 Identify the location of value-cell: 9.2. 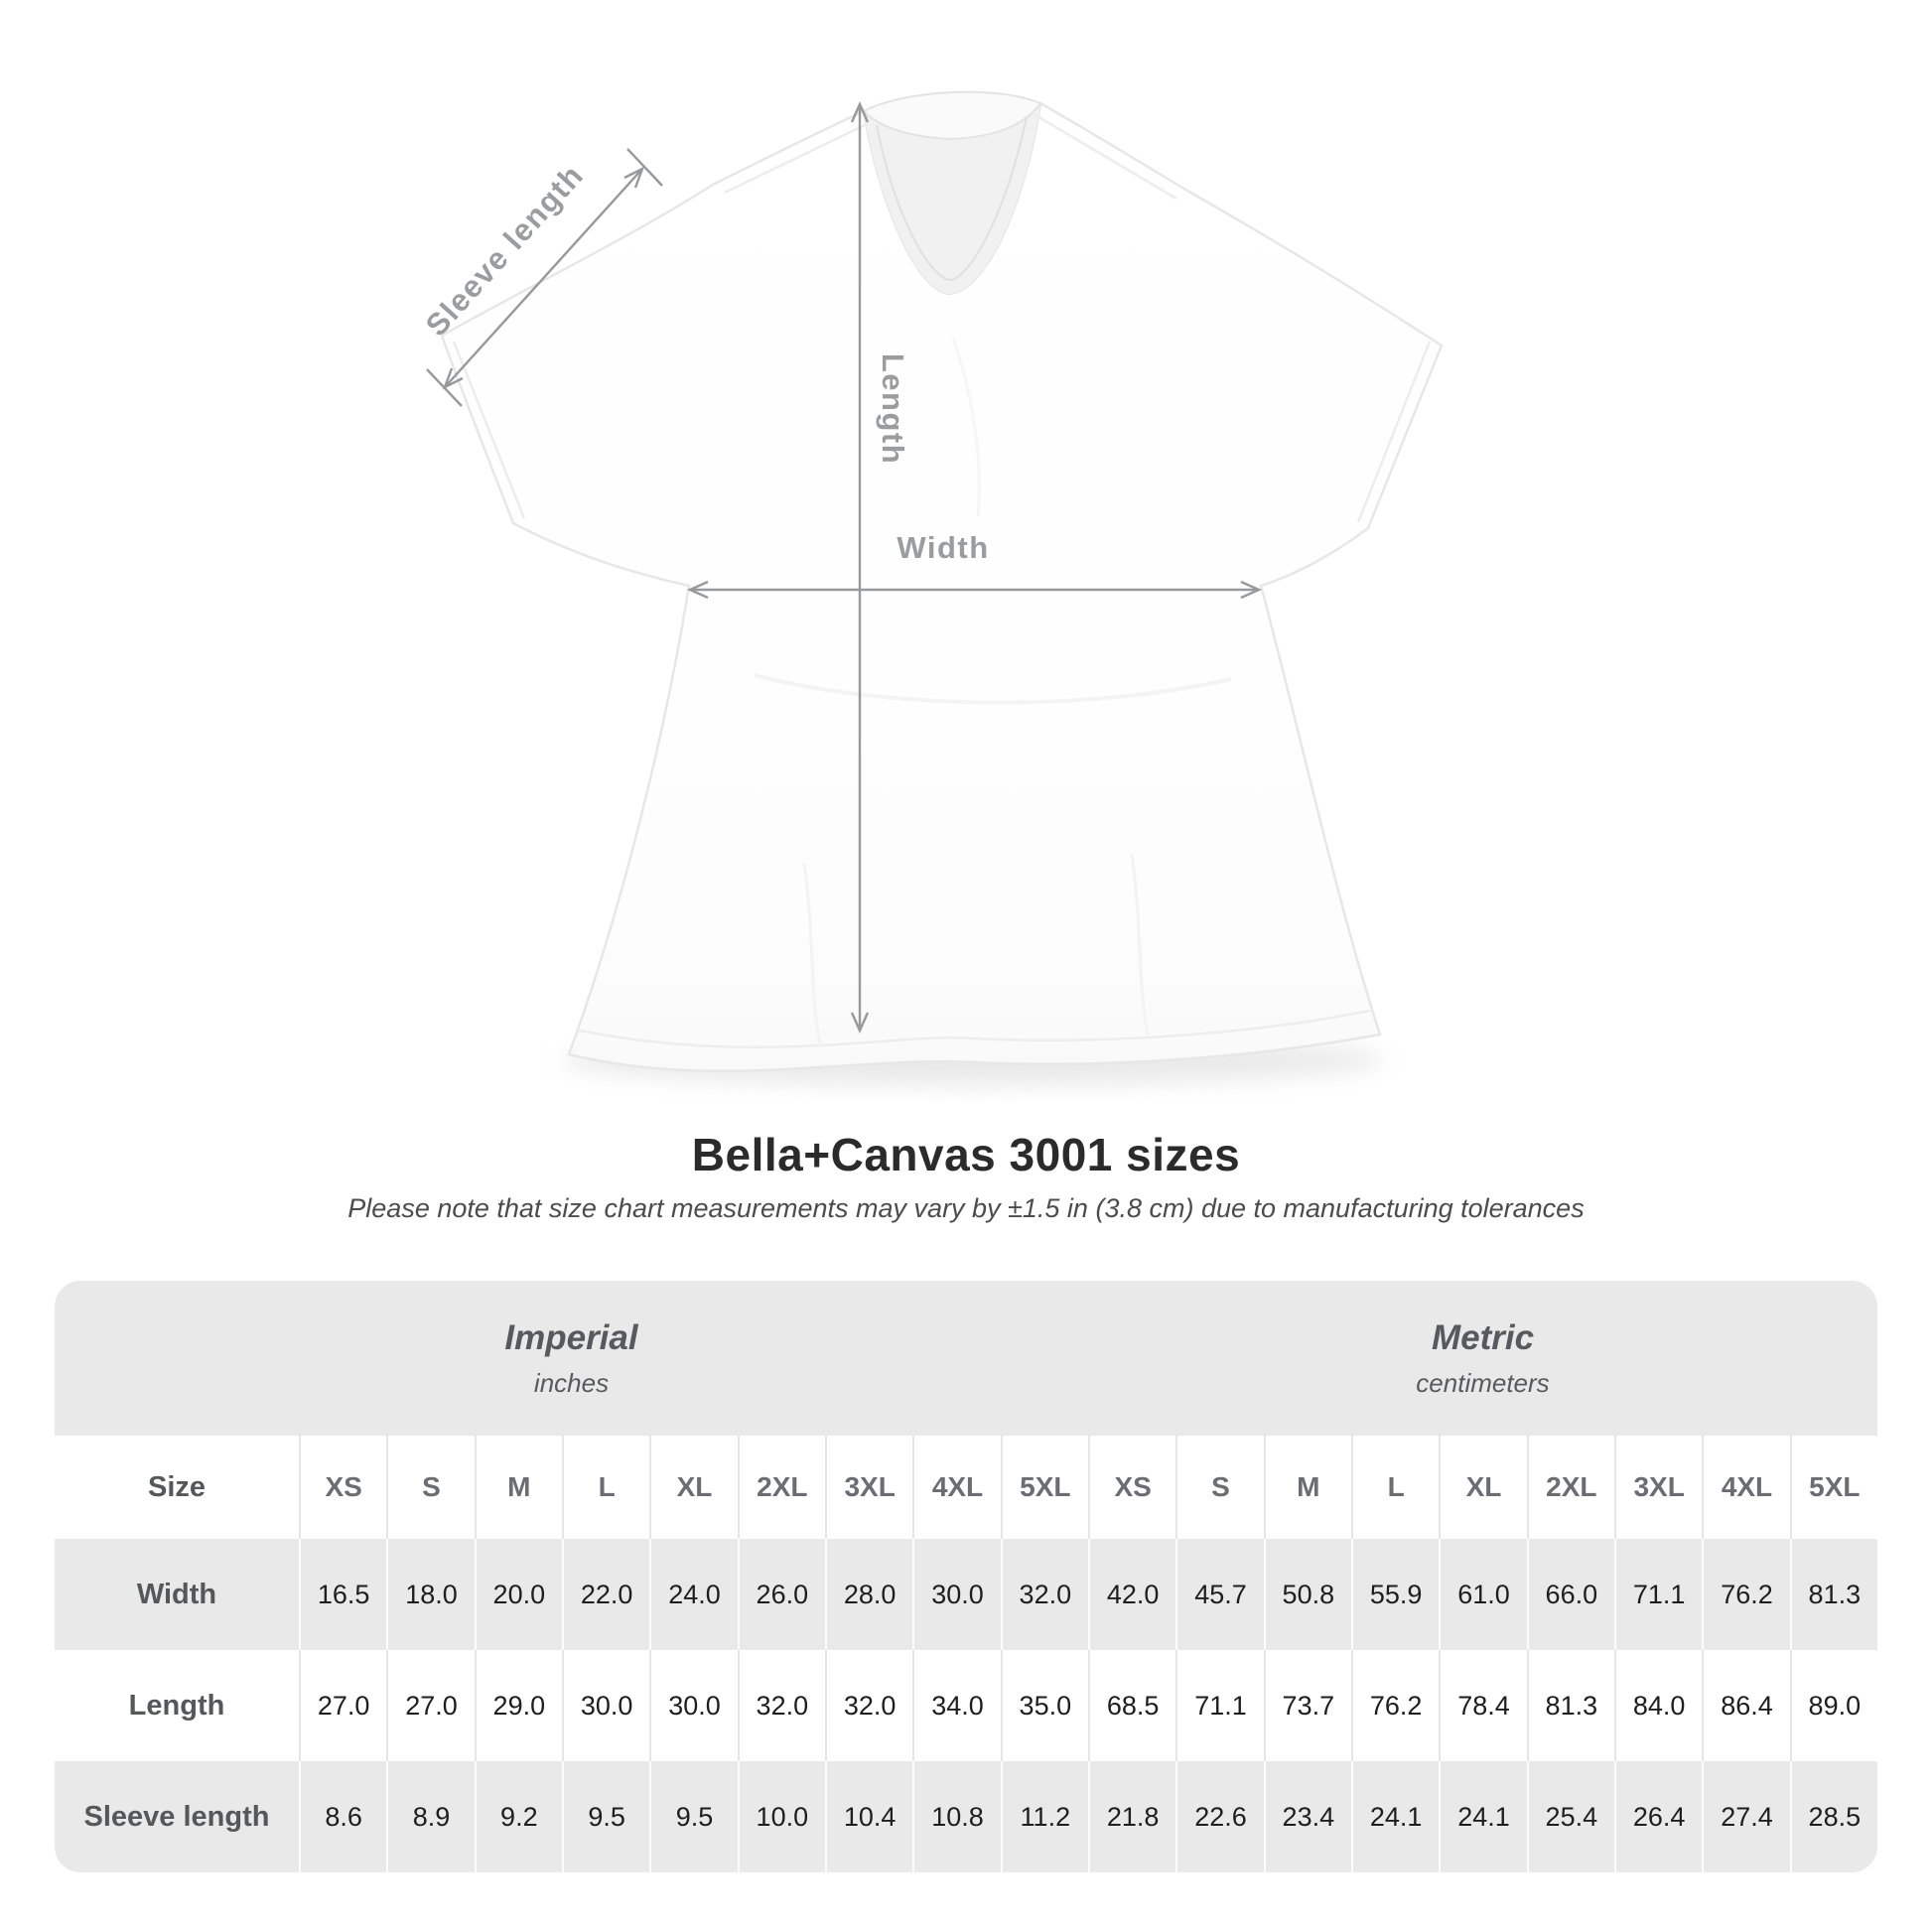
(518, 1817).